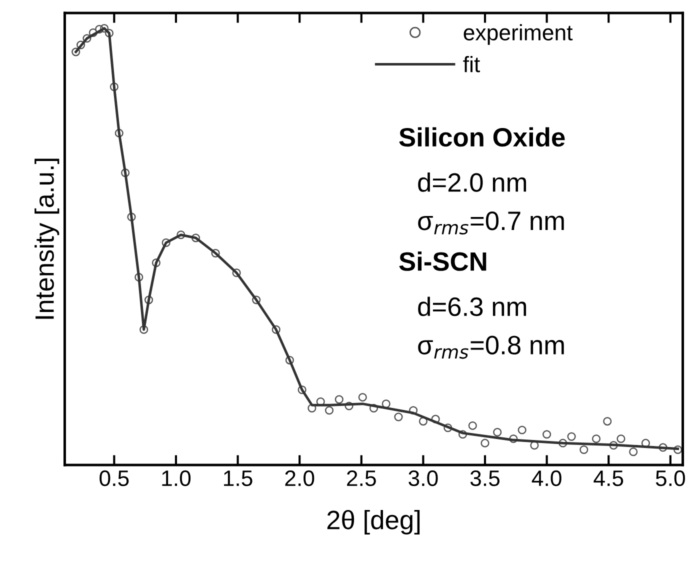 This screenshot has height=567, width=696. What do you see at coordinates (114, 478) in the screenshot?
I see `x-tick-label: 0.5` at bounding box center [114, 478].